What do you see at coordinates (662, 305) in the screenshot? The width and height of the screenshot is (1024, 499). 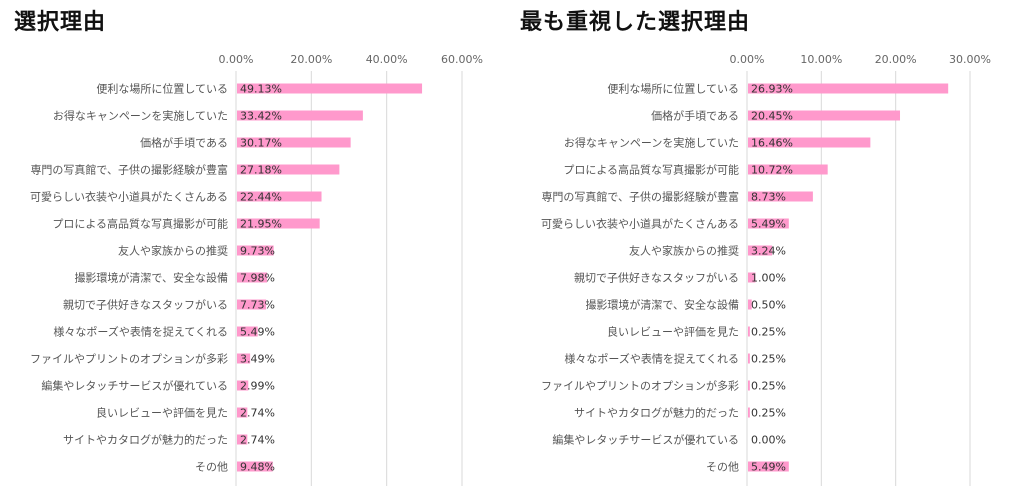 I see `category-label-right: 撮影環境が清潔で、安全な設備` at bounding box center [662, 305].